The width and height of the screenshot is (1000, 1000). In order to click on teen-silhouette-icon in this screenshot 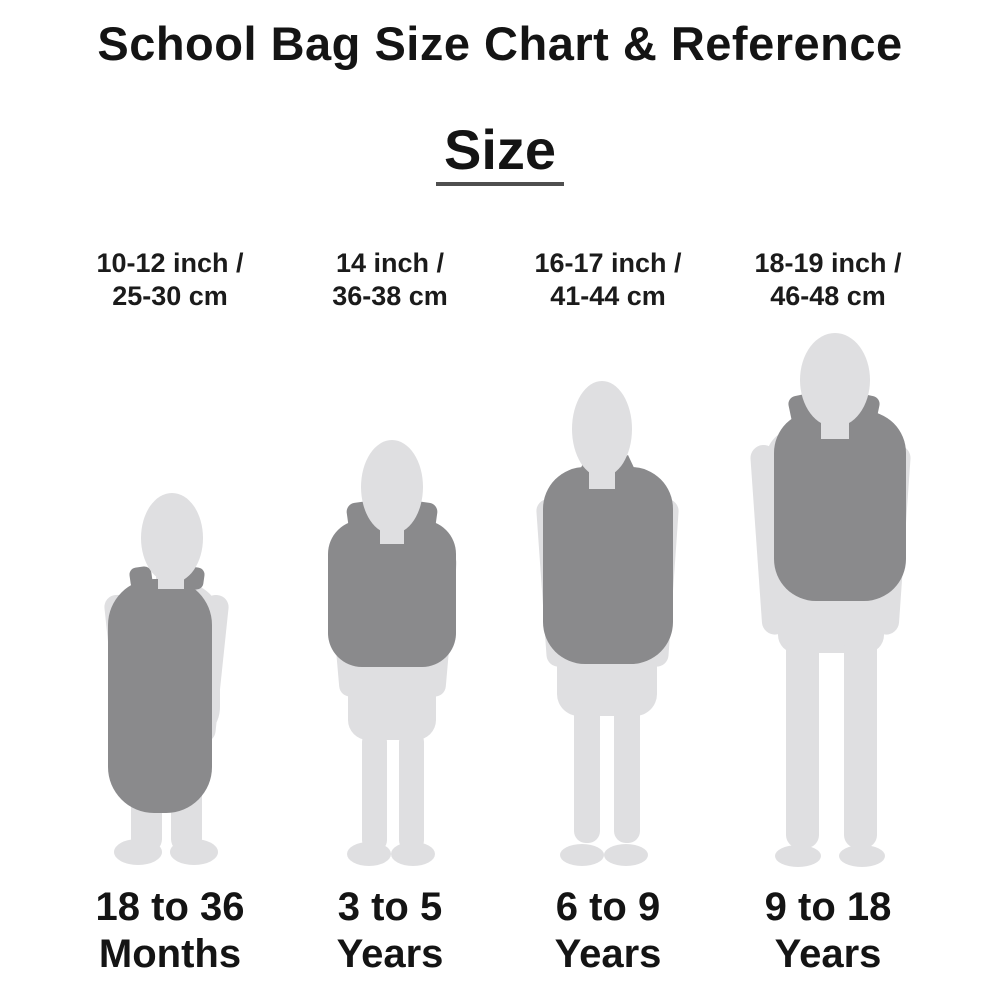, I will do `click(830, 600)`.